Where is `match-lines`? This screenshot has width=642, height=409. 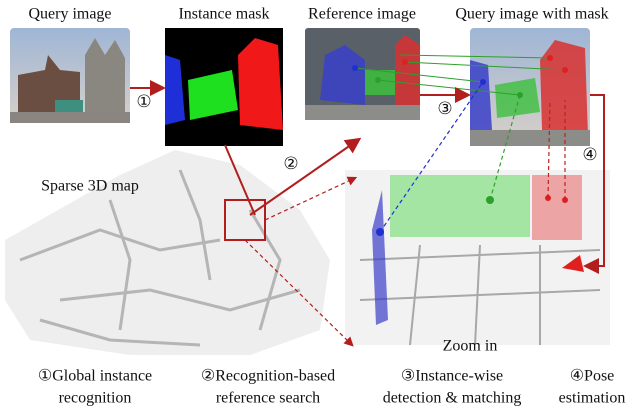
match-lines is located at coordinates (460, 75).